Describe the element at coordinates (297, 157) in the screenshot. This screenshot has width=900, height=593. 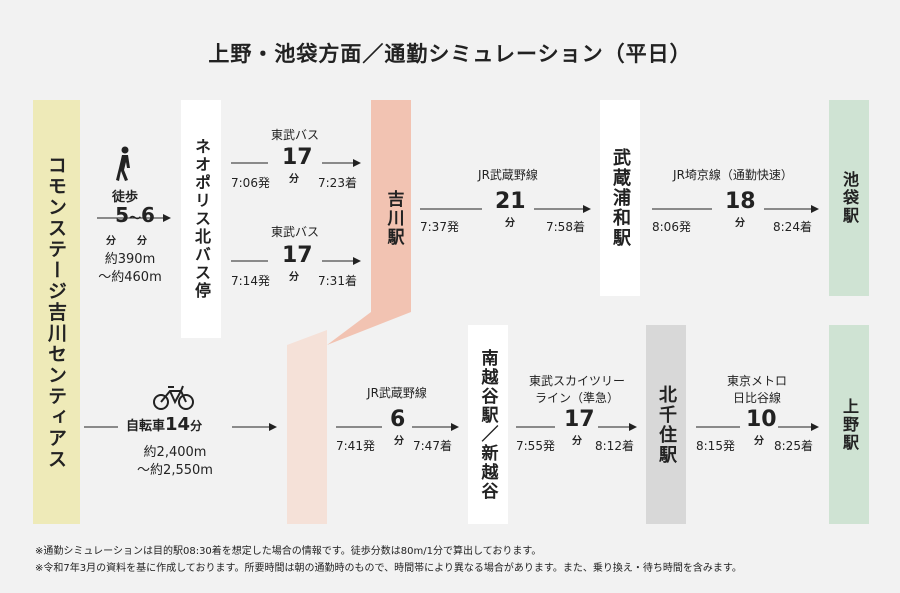
I see `bus1-minutes: 17` at that location.